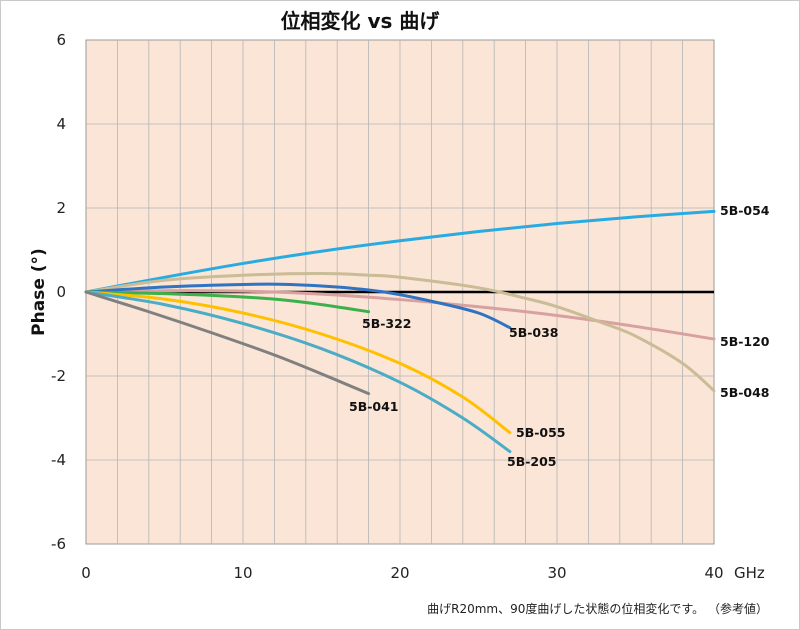  What do you see at coordinates (242, 573) in the screenshot?
I see `x-tick-label: 10` at bounding box center [242, 573].